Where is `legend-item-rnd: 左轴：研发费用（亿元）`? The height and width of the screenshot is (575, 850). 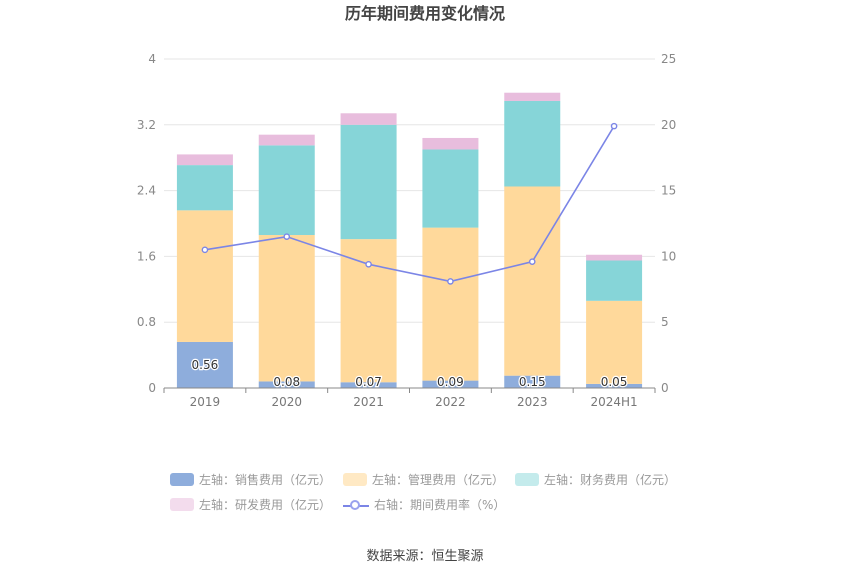 legend-item-rnd: 左轴：研发费用（亿元） is located at coordinates (250, 504).